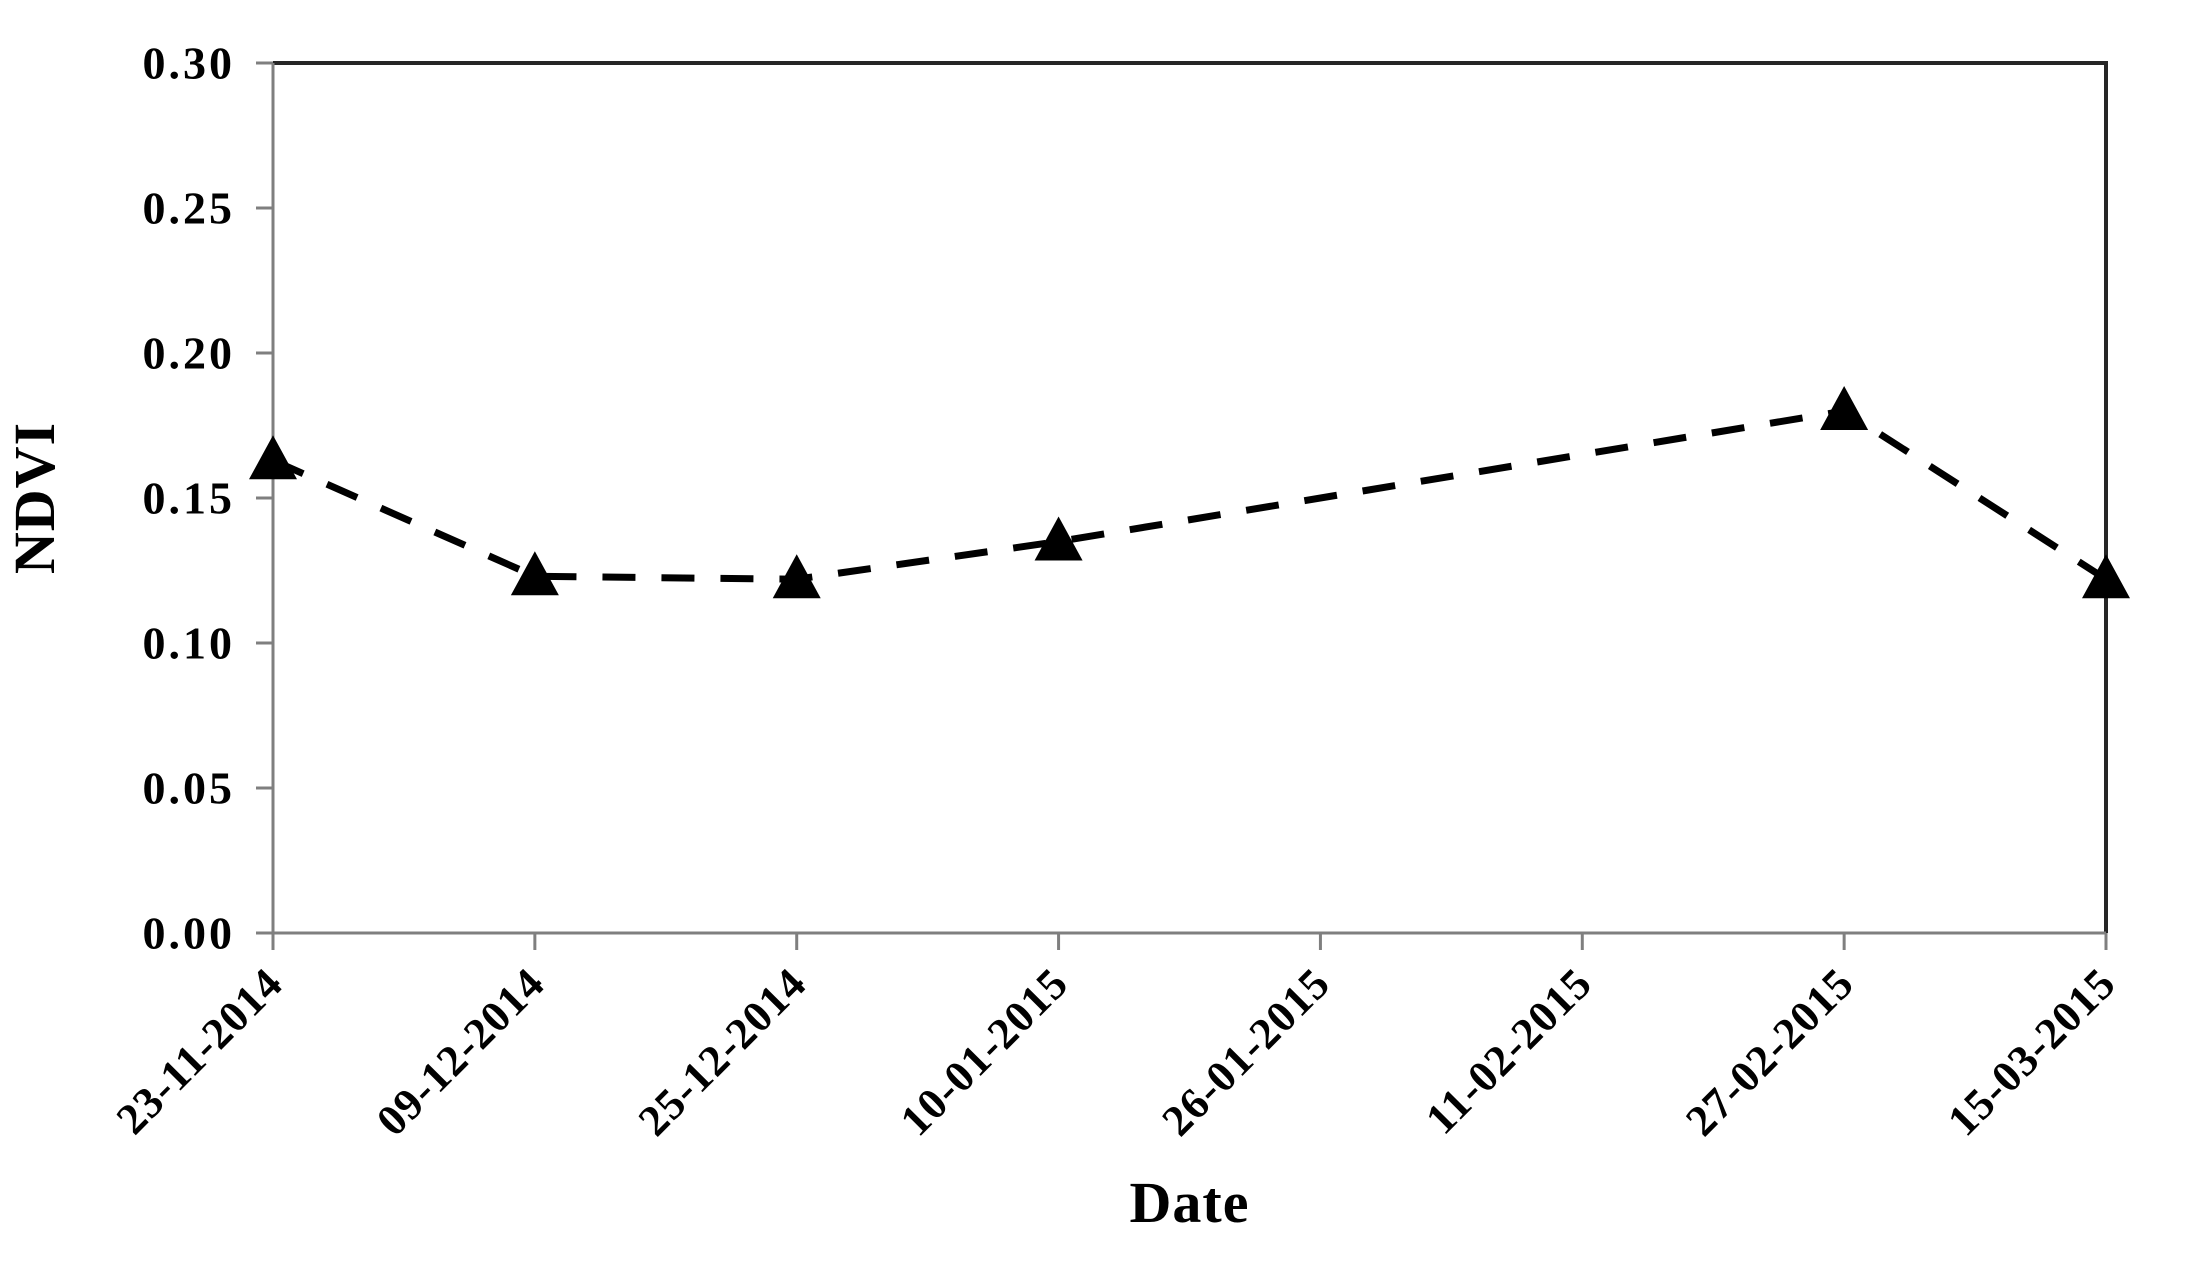  Describe the element at coordinates (189, 498) in the screenshot. I see `y-tick-label: 0.15` at that location.